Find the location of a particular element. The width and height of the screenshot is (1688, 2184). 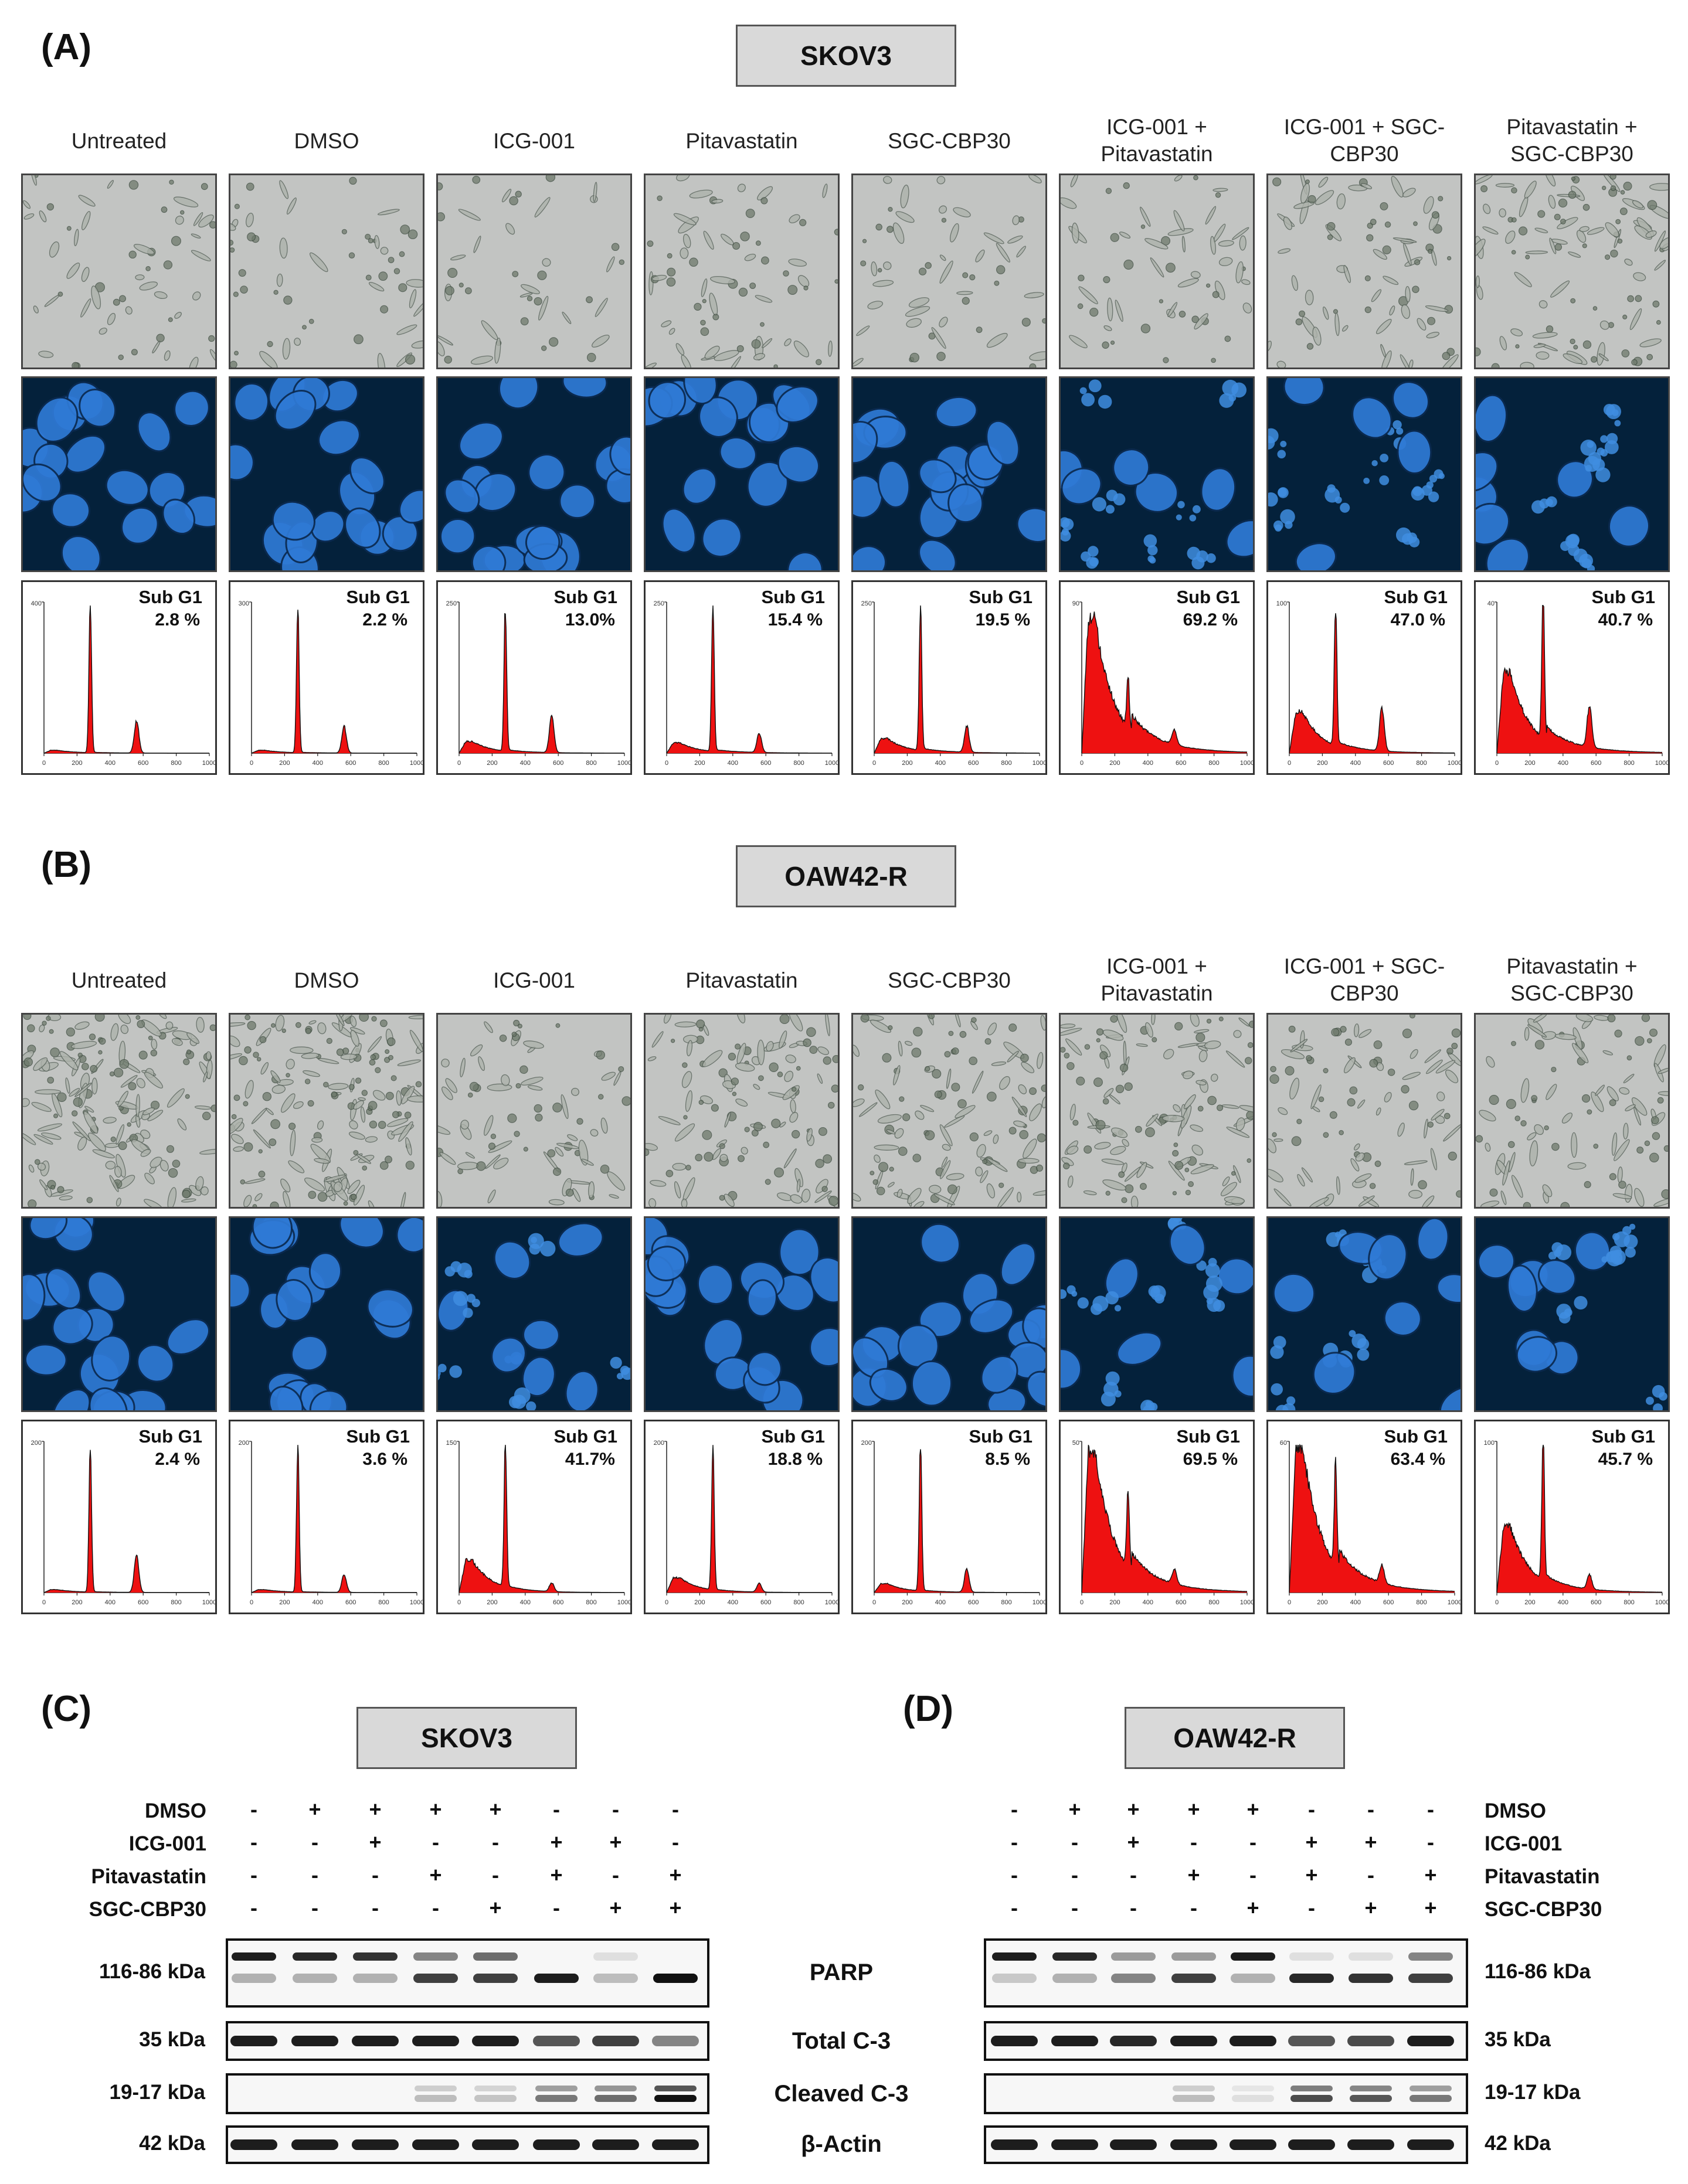

x-tick-label: 1000 is located at coordinates (1246, 763).